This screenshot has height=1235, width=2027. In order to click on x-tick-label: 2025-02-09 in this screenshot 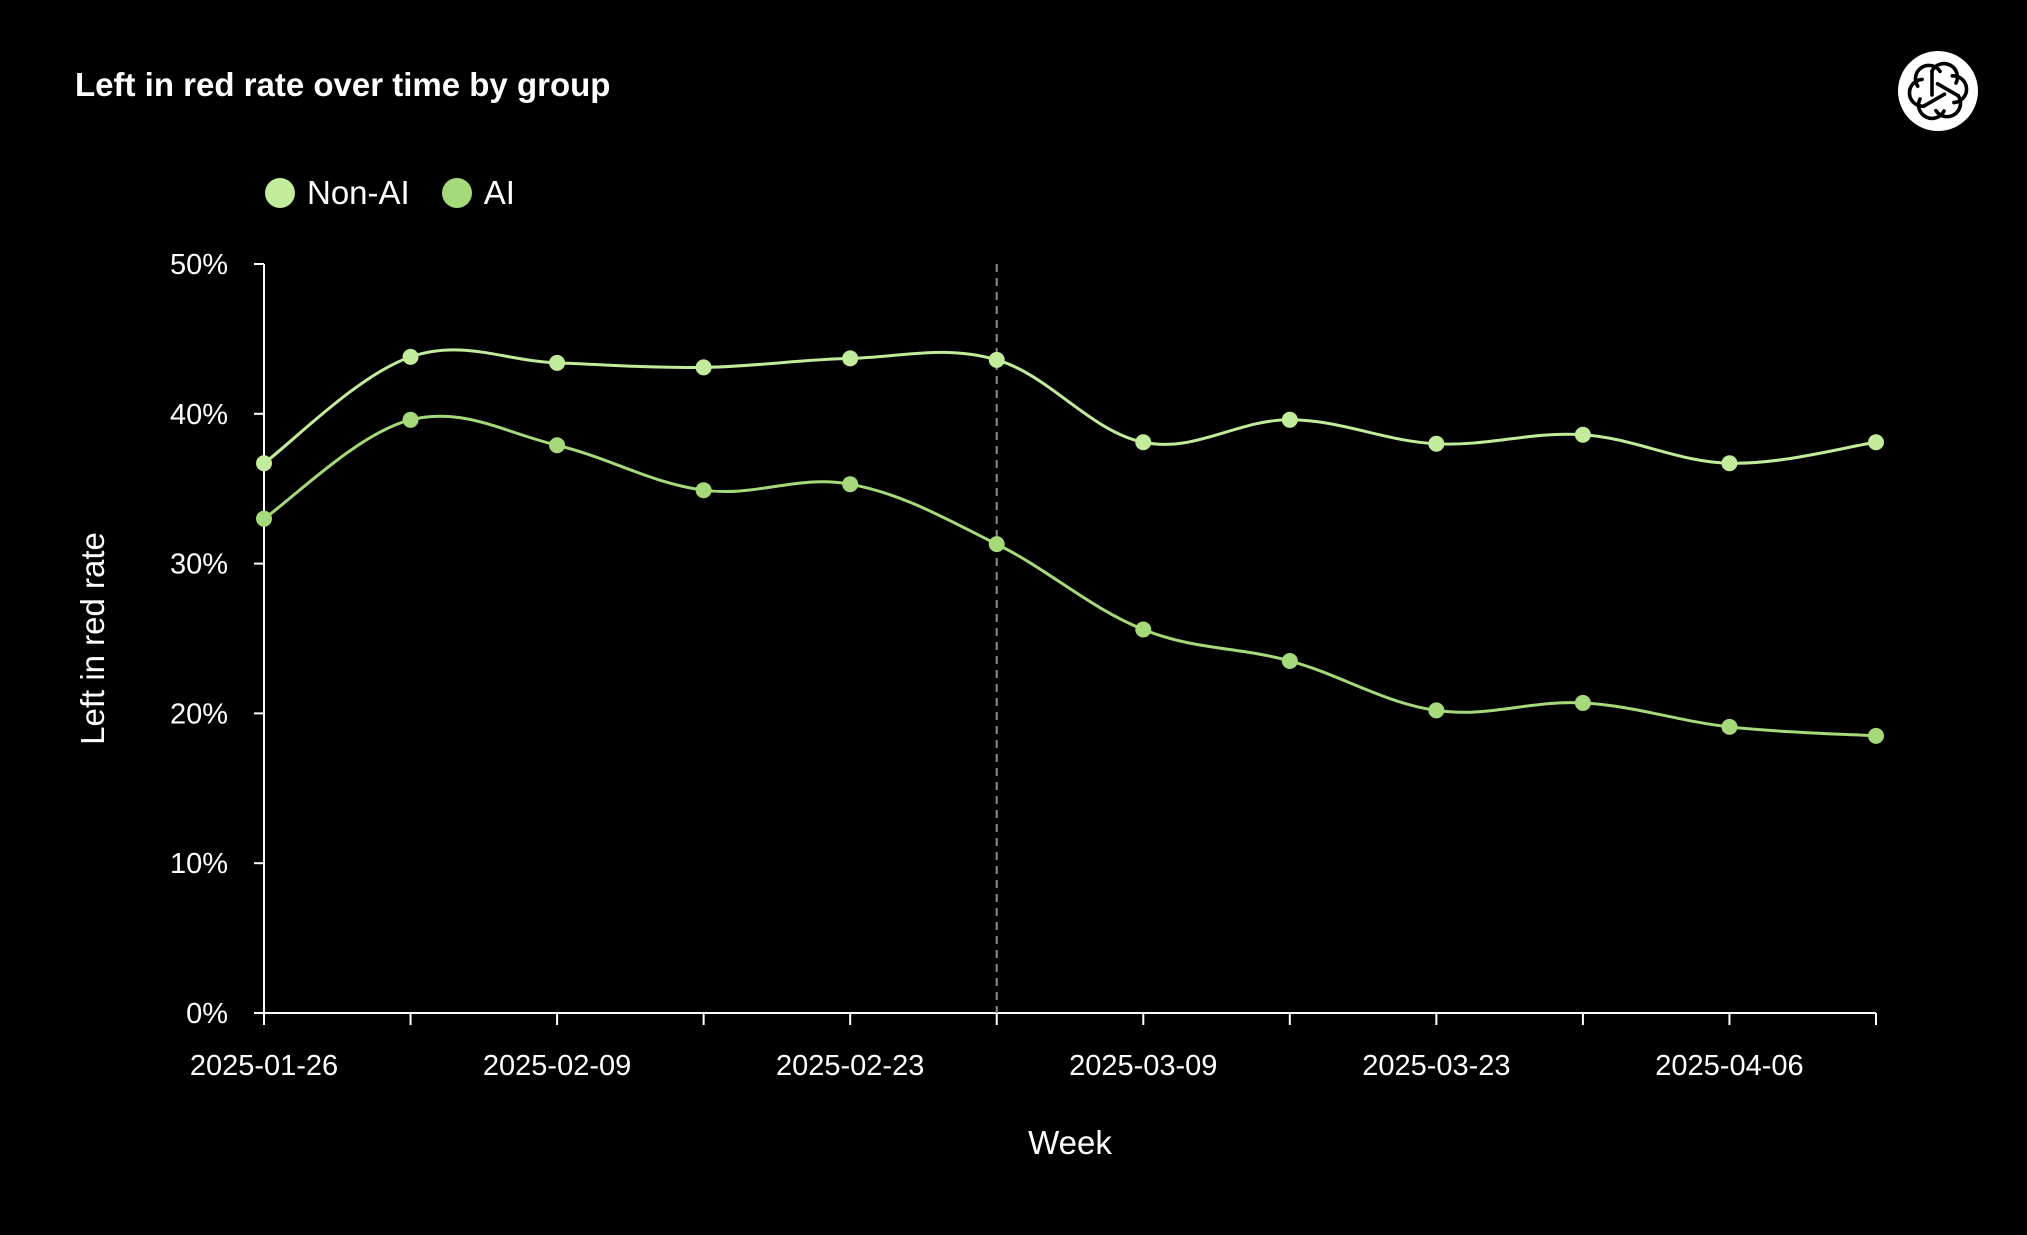, I will do `click(557, 1066)`.